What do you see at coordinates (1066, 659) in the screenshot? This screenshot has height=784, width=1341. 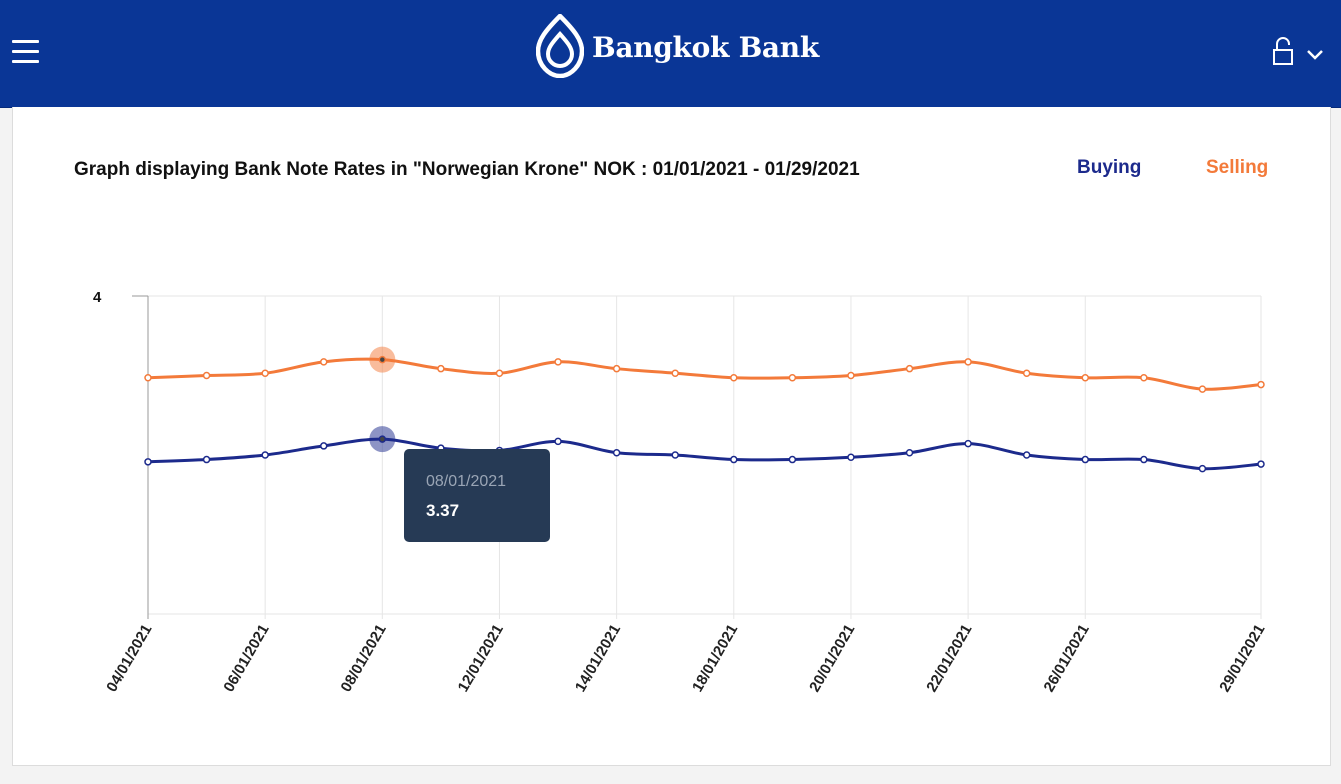 I see `x-tick-label: 26/01/2021` at bounding box center [1066, 659].